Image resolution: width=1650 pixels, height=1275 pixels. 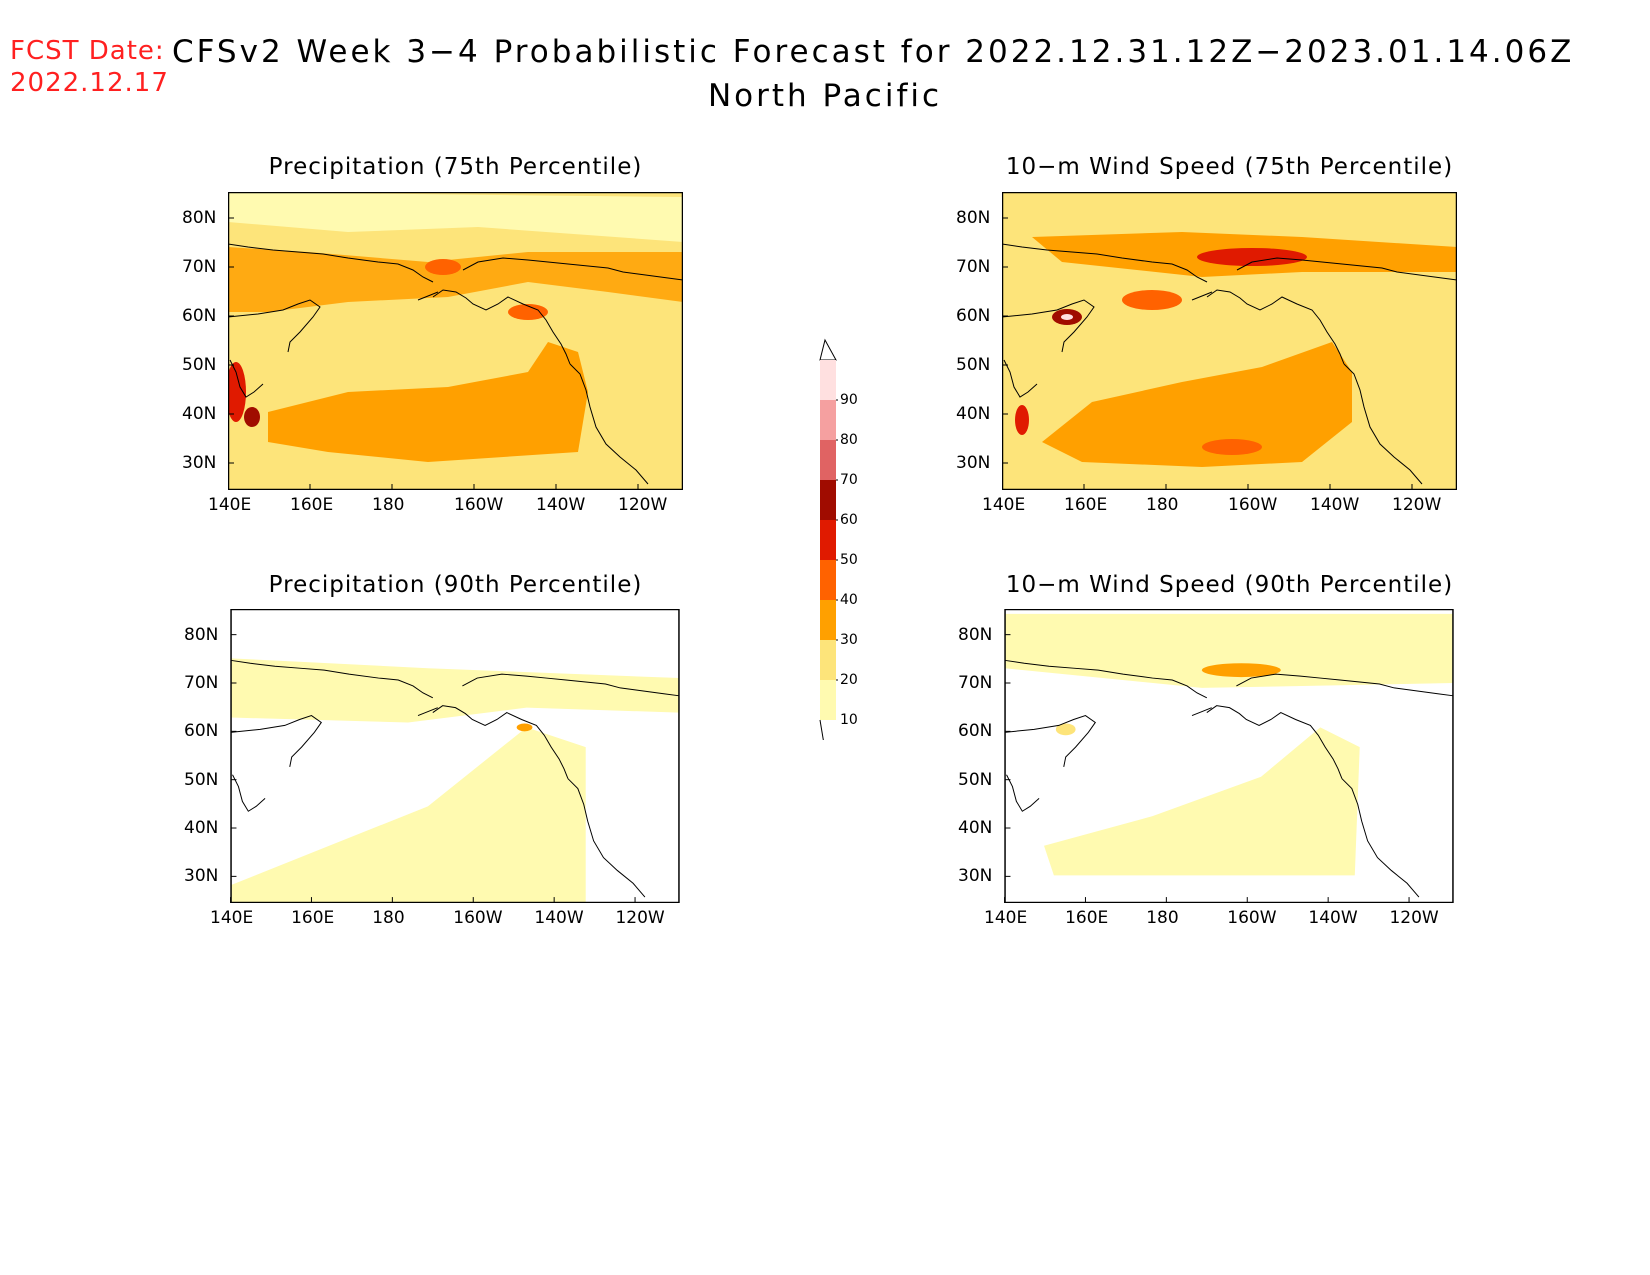 What do you see at coordinates (1229, 167) in the screenshot?
I see `panel-title-wind75: 10−m Wind Speed (75th Percentile)` at bounding box center [1229, 167].